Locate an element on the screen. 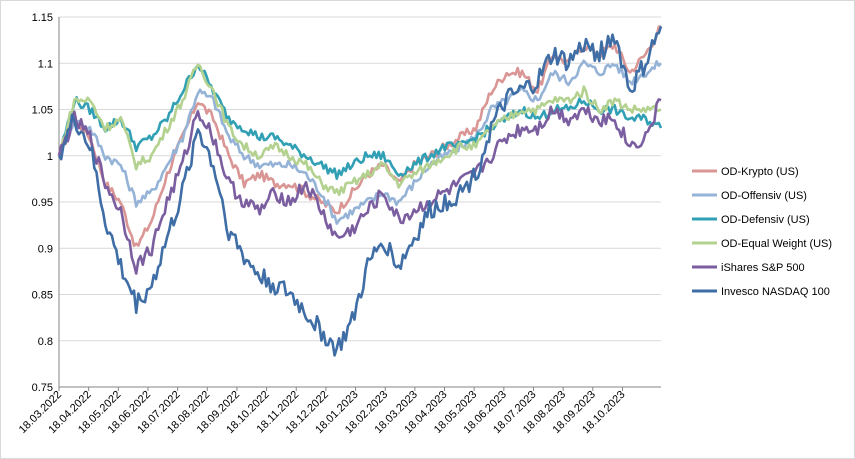  y-axis-ticks: 0.75 0.8 0.85 0.9 0.95 1 1.05 1.1 1.15 is located at coordinates (42, 203).